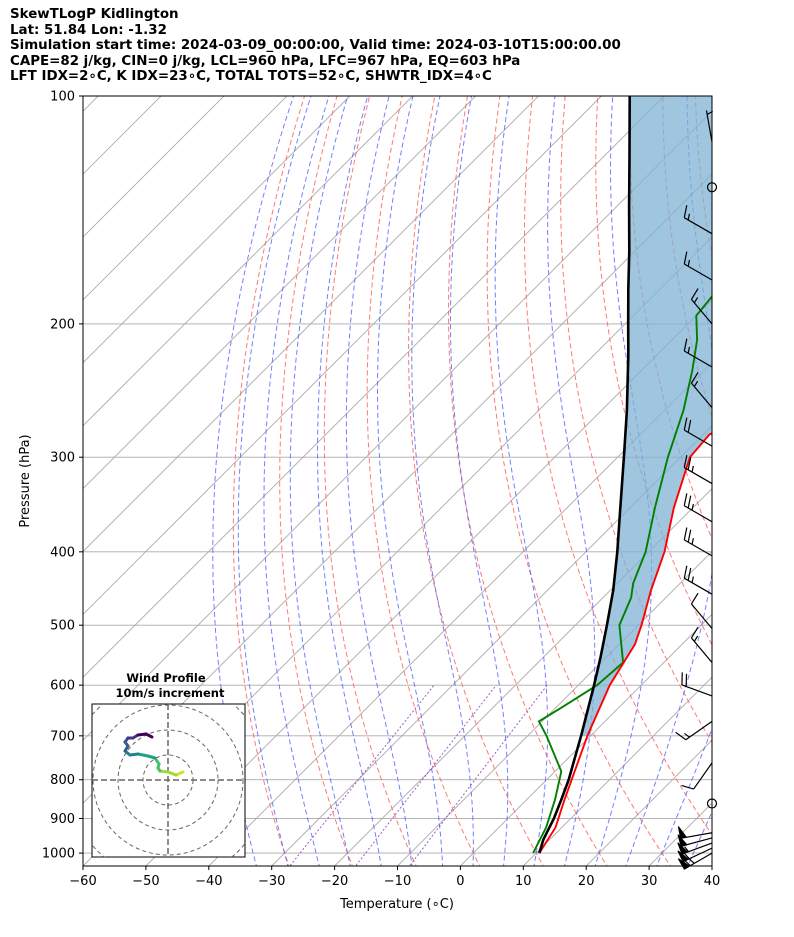  I want to click on cape-fill, so click(646, 416).